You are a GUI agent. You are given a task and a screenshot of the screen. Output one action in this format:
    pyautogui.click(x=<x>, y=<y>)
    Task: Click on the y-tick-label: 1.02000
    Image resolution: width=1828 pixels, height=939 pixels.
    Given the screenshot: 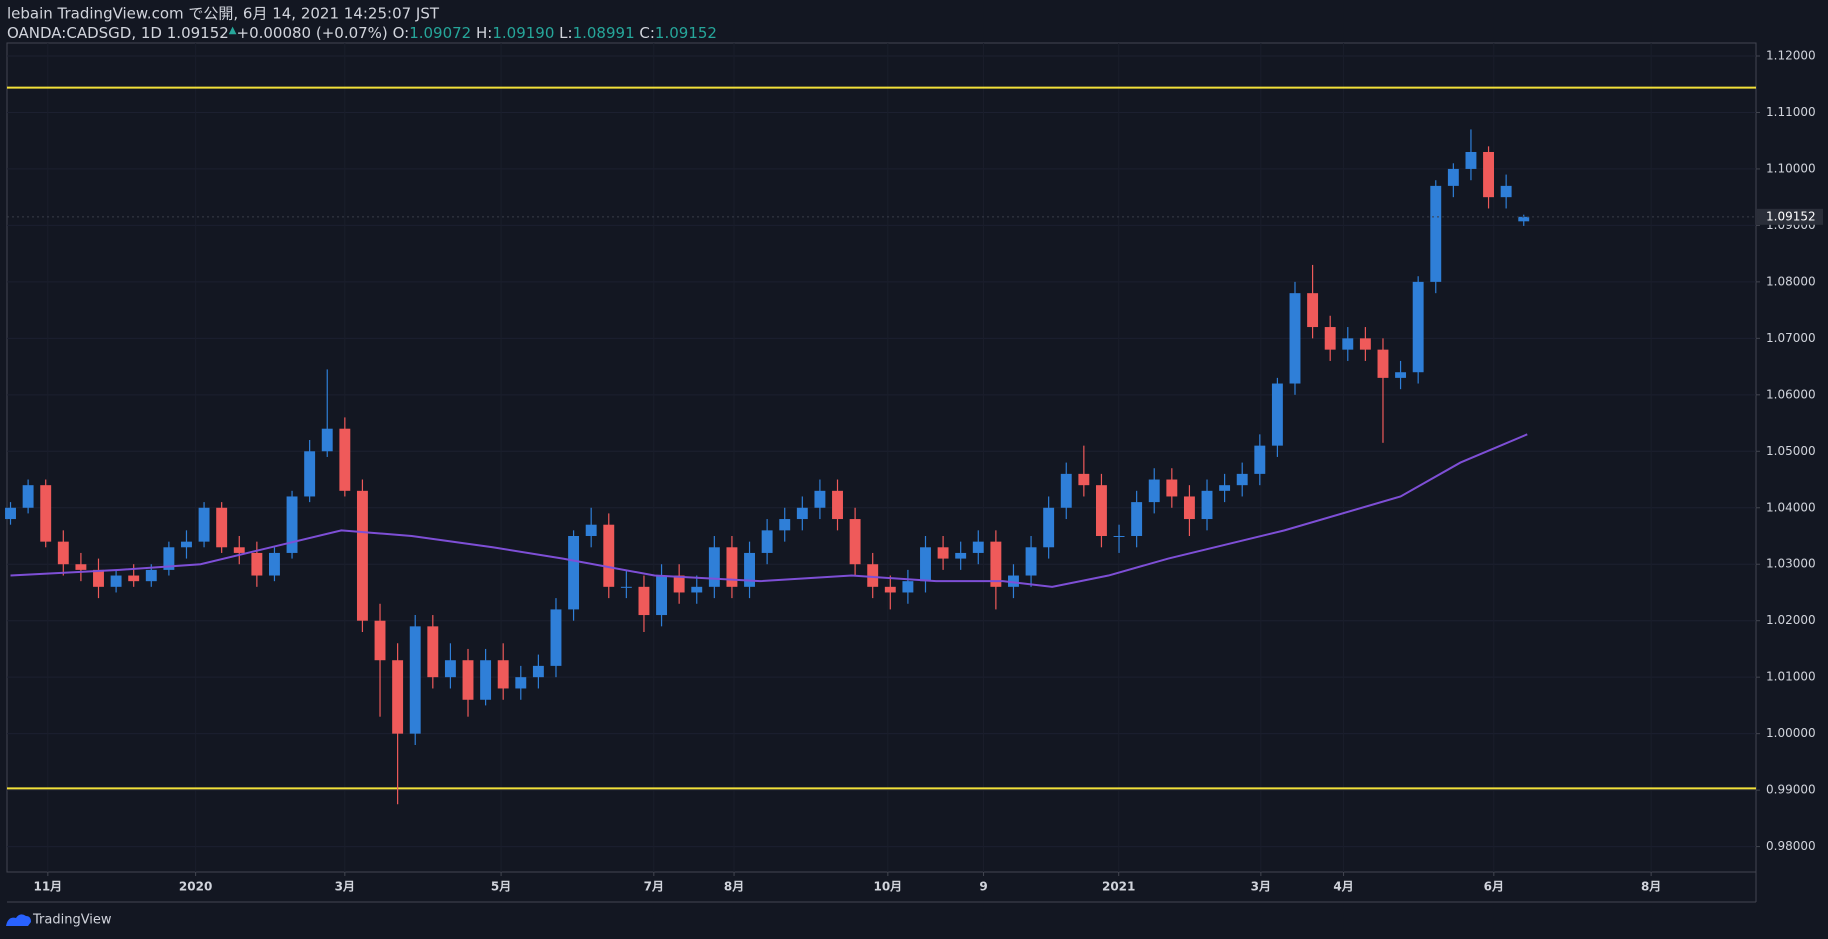 What is the action you would take?
    pyautogui.click(x=1791, y=620)
    